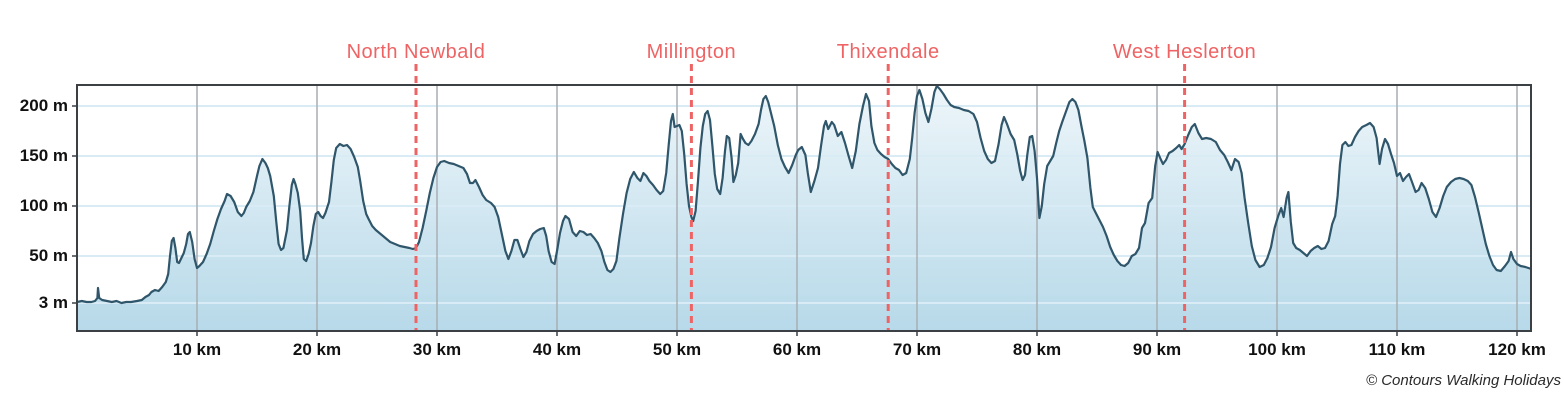 The image size is (1564, 403). I want to click on y-tick-label: 200 m, so click(43, 105).